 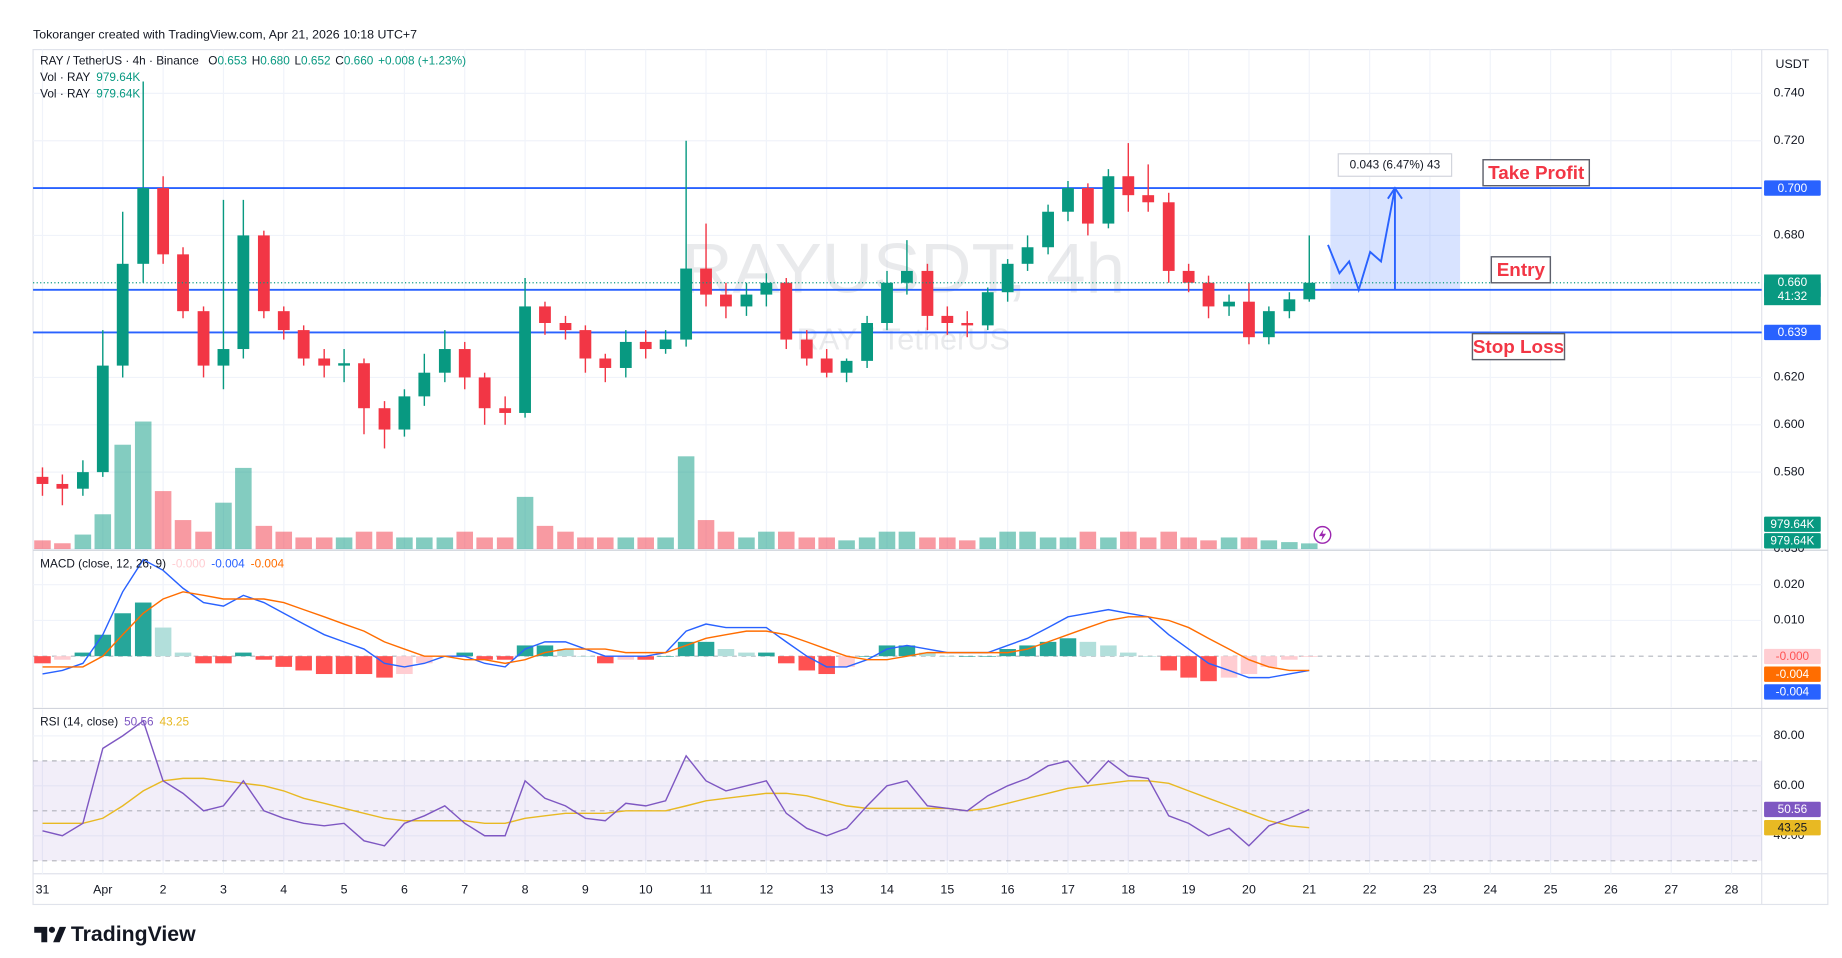 What do you see at coordinates (1793, 188) in the screenshot?
I see `level-badge: 0.700` at bounding box center [1793, 188].